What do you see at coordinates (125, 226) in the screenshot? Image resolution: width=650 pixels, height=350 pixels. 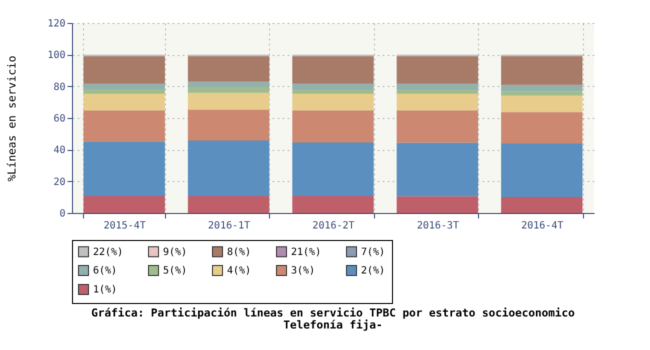 I see `x-tick-label: 2015-4T` at bounding box center [125, 226].